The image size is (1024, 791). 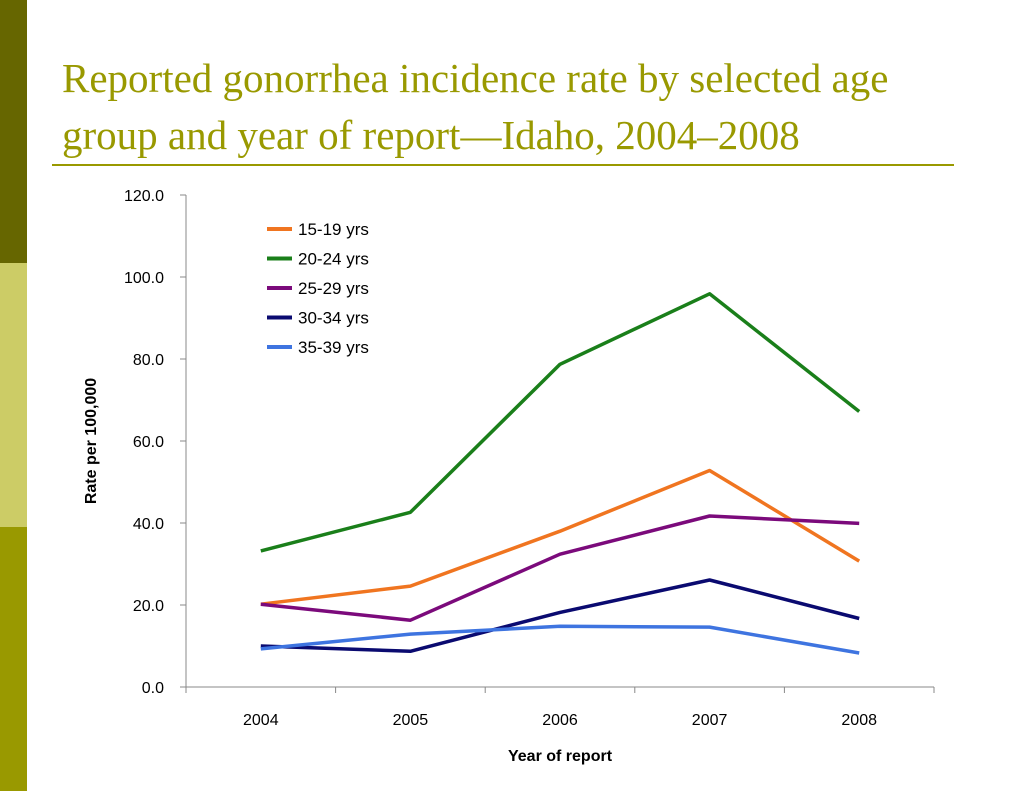 I want to click on y-tick-label: 60.0, so click(x=148, y=442).